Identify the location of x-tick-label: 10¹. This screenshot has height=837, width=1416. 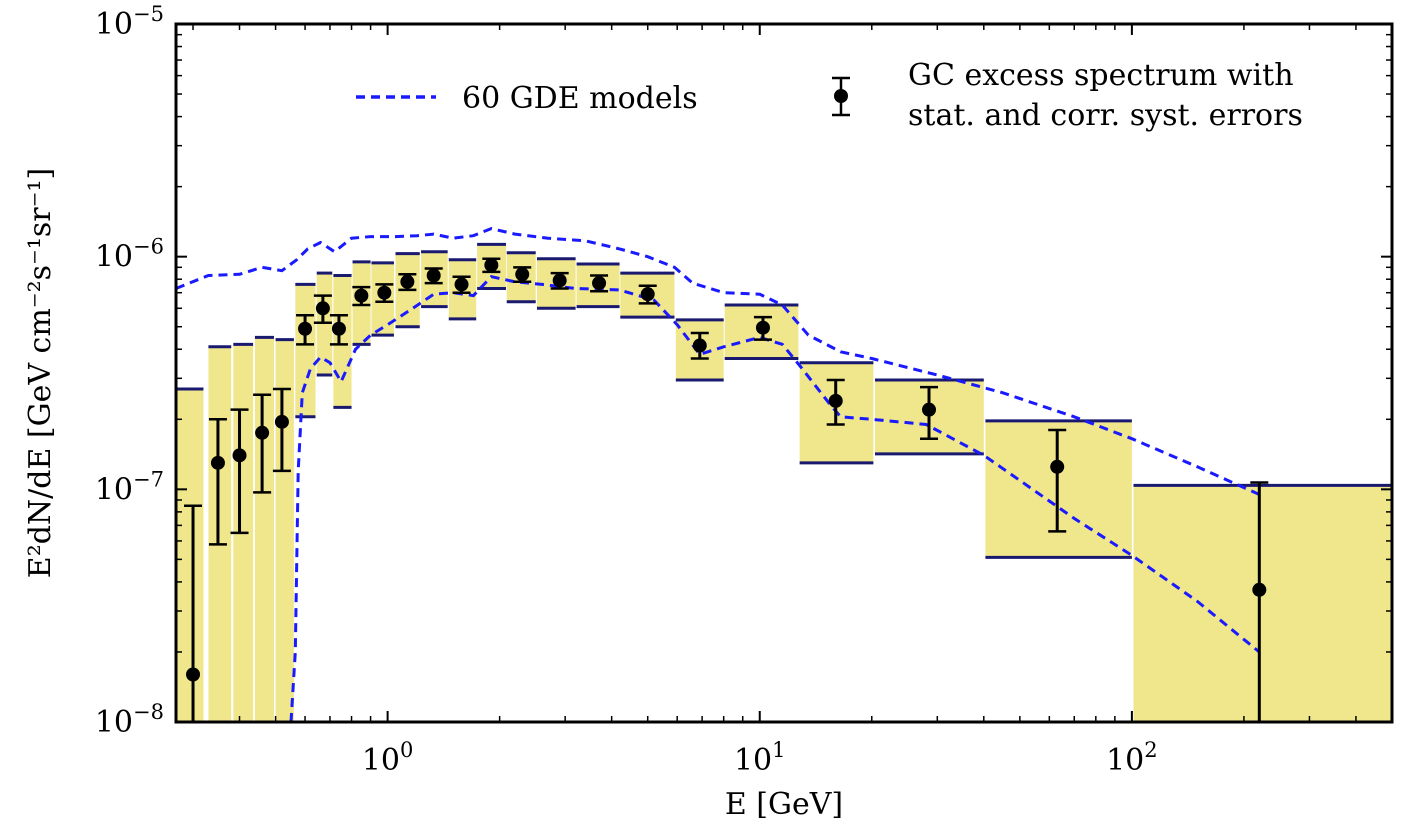
(760, 758).